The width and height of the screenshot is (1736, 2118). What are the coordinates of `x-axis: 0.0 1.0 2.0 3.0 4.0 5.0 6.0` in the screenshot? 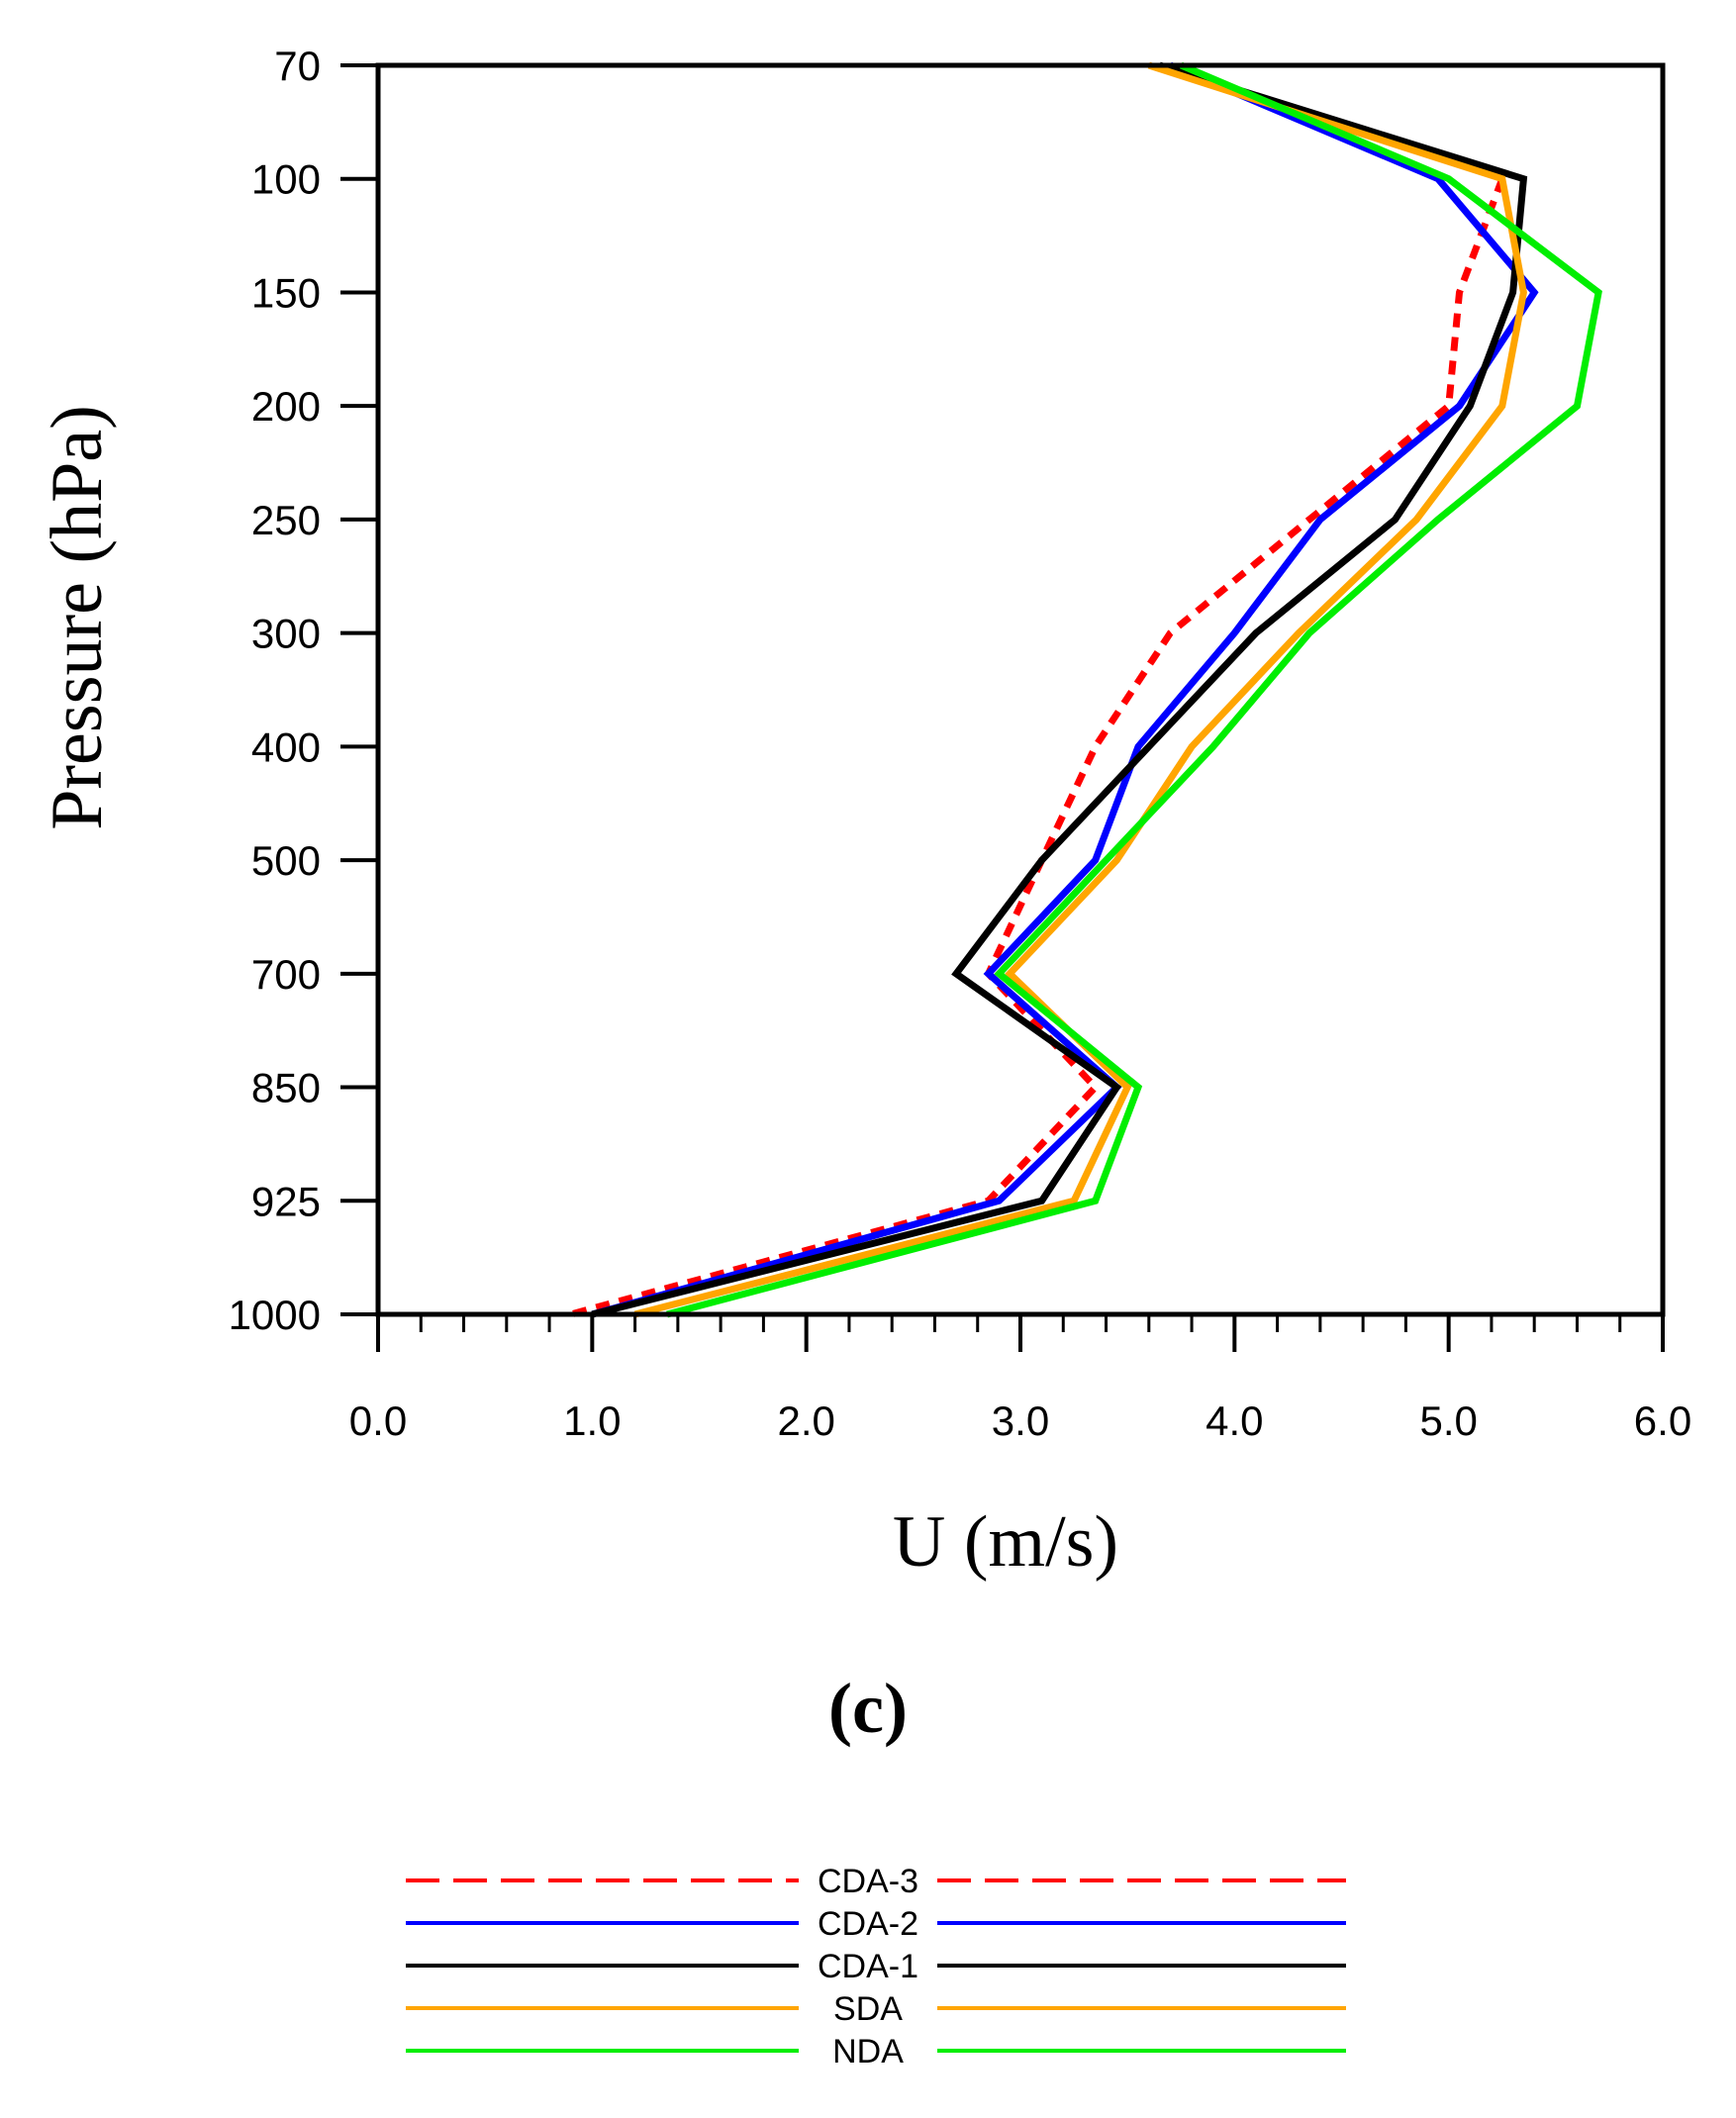 It's located at (1020, 1379).